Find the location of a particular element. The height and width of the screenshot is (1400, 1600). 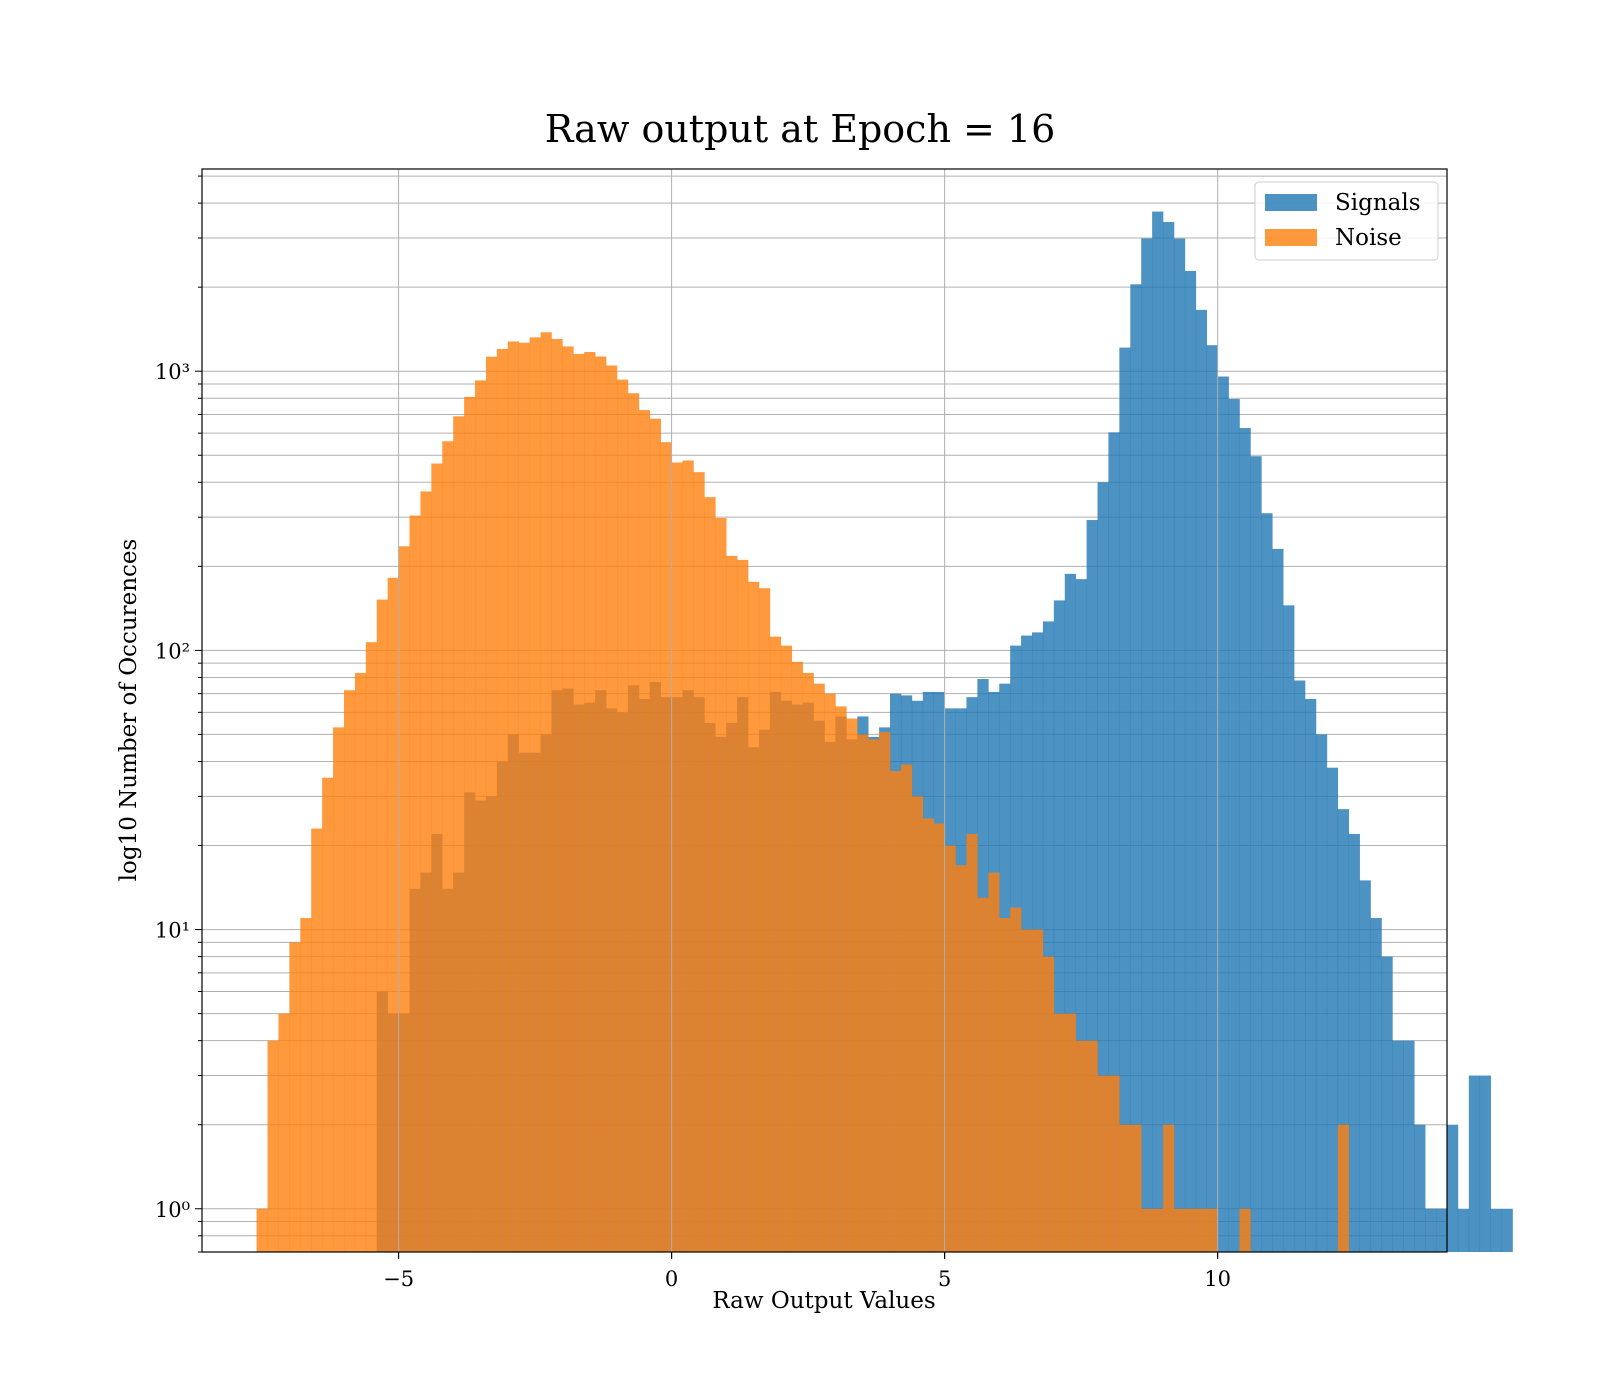

legend-label-signals: Signals is located at coordinates (1378, 203).